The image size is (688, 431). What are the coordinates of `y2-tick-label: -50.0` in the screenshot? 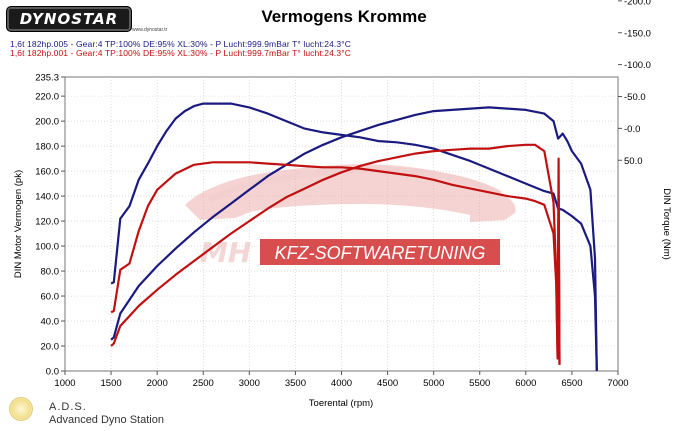 It's located at (635, 97).